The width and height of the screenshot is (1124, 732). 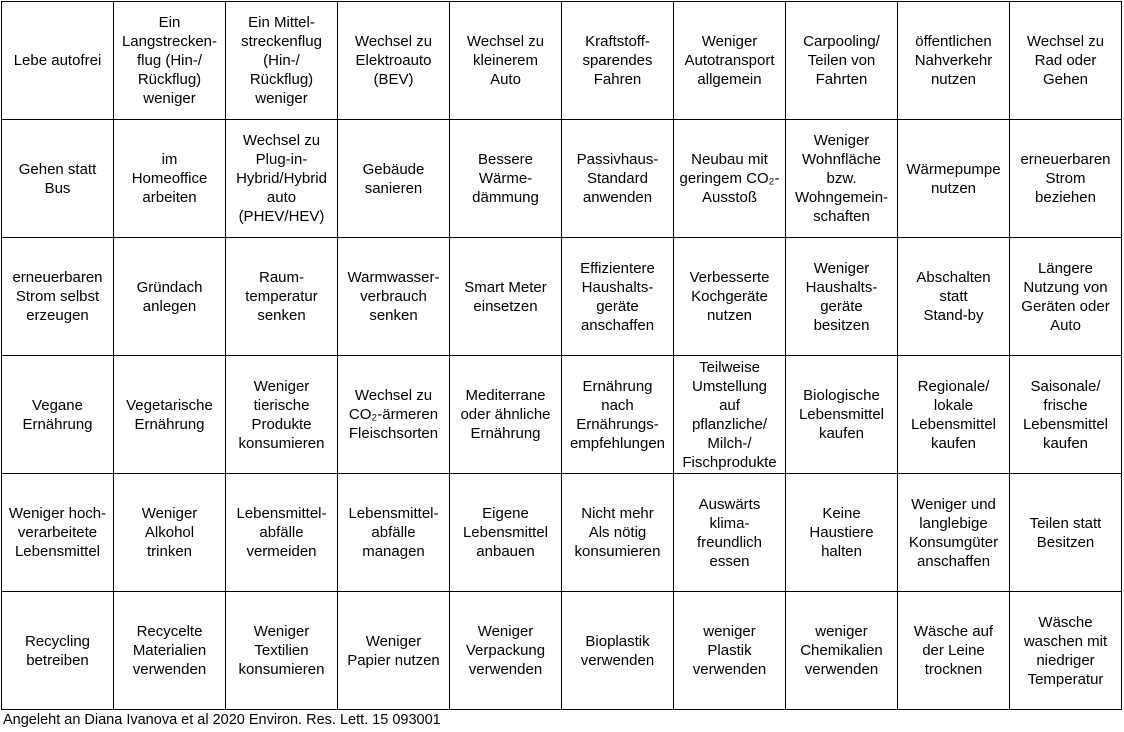 What do you see at coordinates (841, 414) in the screenshot?
I see `table-cell: Biologische Lebensmittel kaufen` at bounding box center [841, 414].